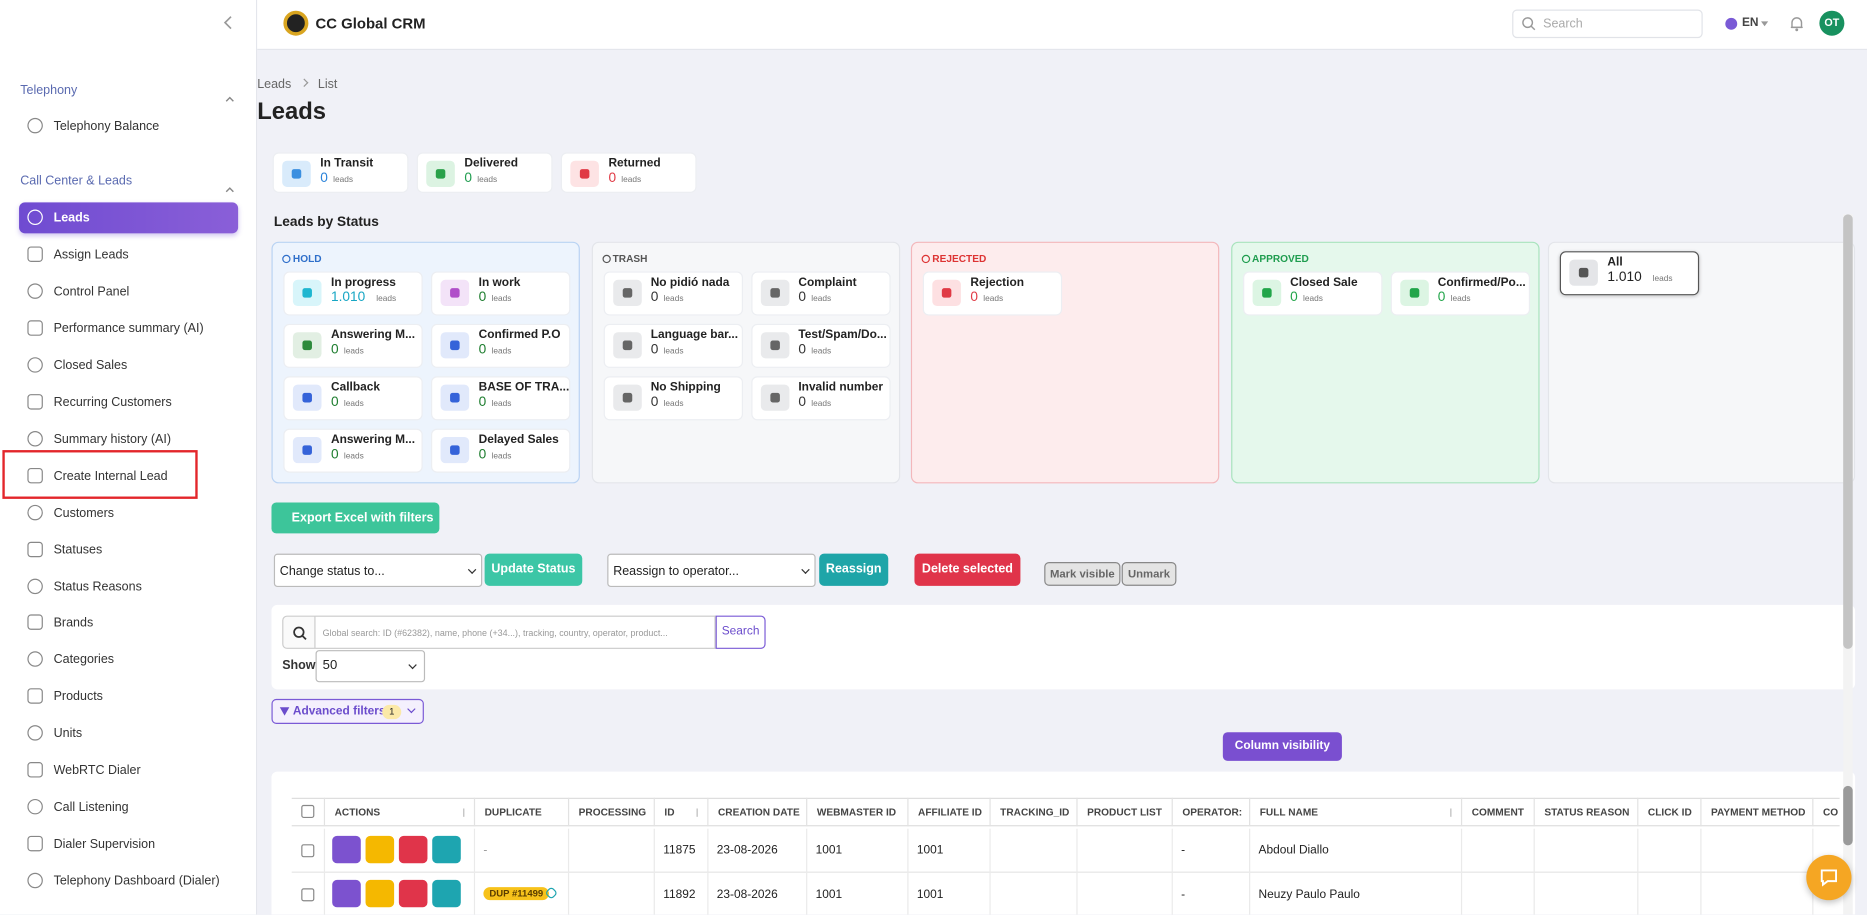  I want to click on status-card: In work 0 leads, so click(501, 293).